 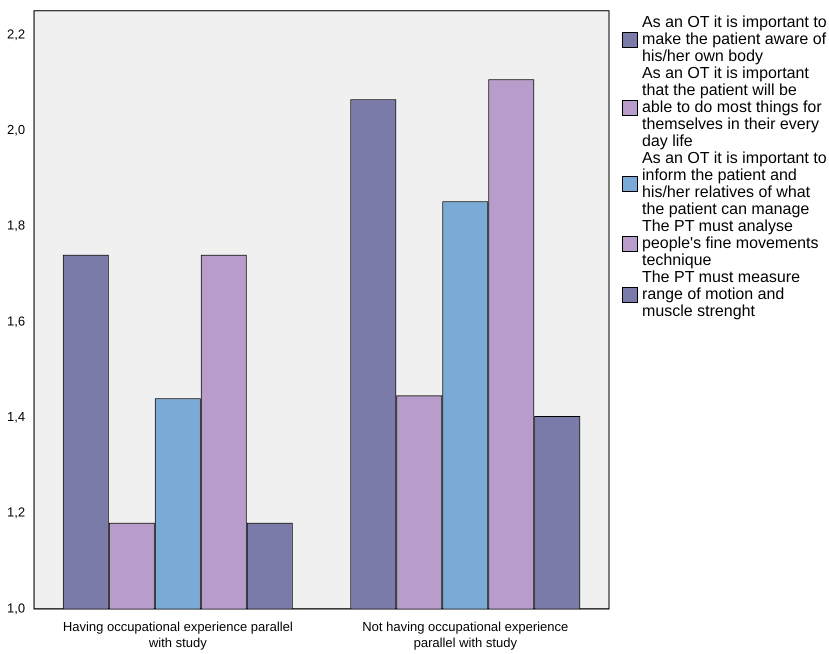 What do you see at coordinates (731, 243) in the screenshot?
I see `legend-label: The PT must analyse people's fine movements technique` at bounding box center [731, 243].